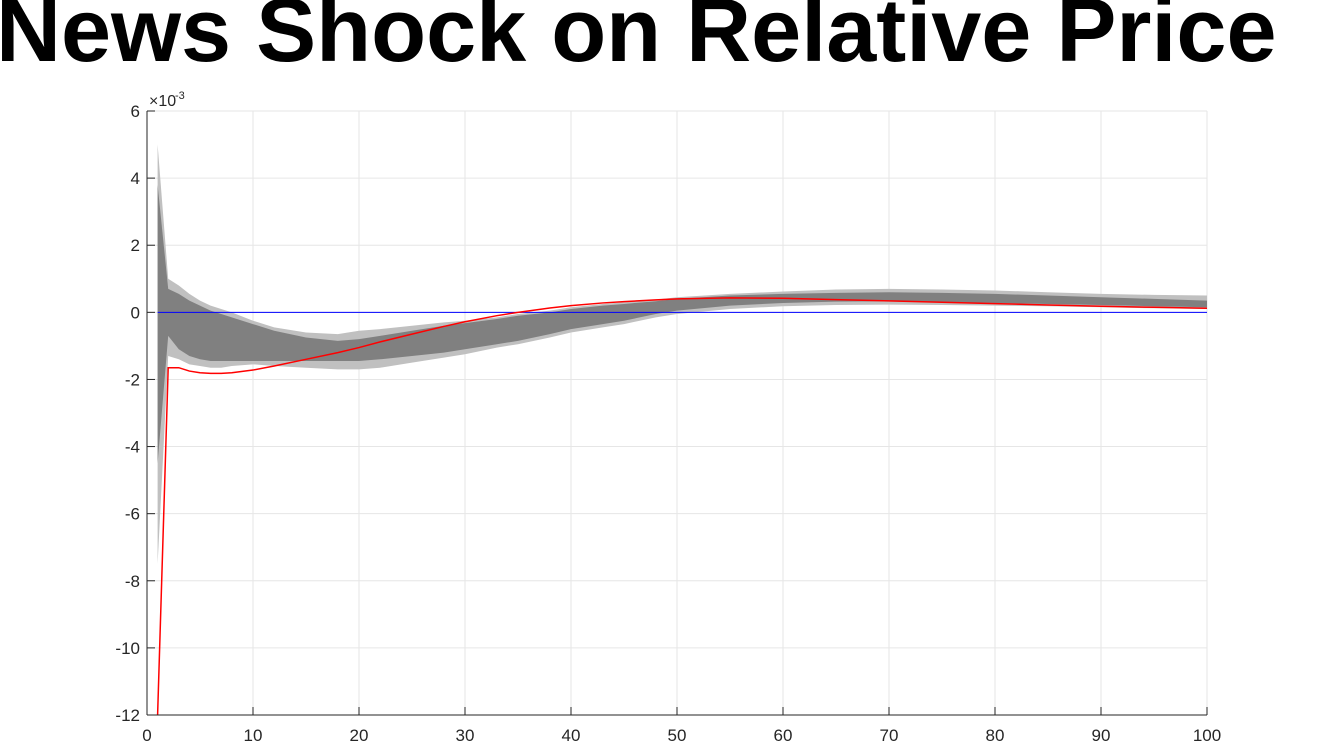 This screenshot has height=743, width=1338. Describe the element at coordinates (359, 734) in the screenshot. I see `x-tick-label: 20` at that location.